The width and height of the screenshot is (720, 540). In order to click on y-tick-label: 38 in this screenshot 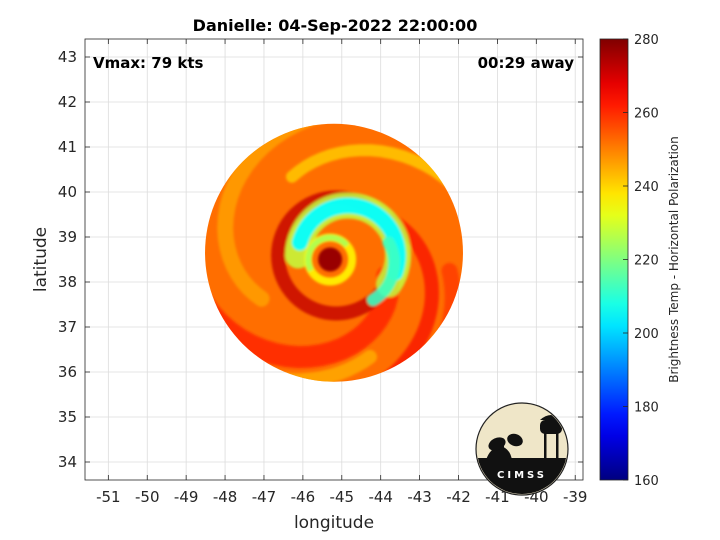, I will do `click(67, 282)`.